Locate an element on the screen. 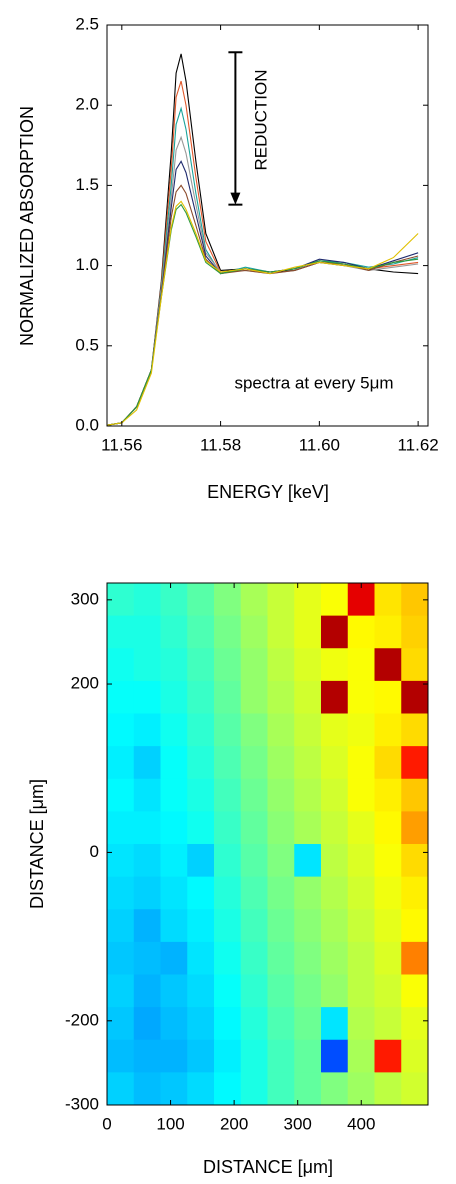 Image resolution: width=456 pixels, height=1184 pixels. y-tick-label: -300 is located at coordinates (82, 1103).